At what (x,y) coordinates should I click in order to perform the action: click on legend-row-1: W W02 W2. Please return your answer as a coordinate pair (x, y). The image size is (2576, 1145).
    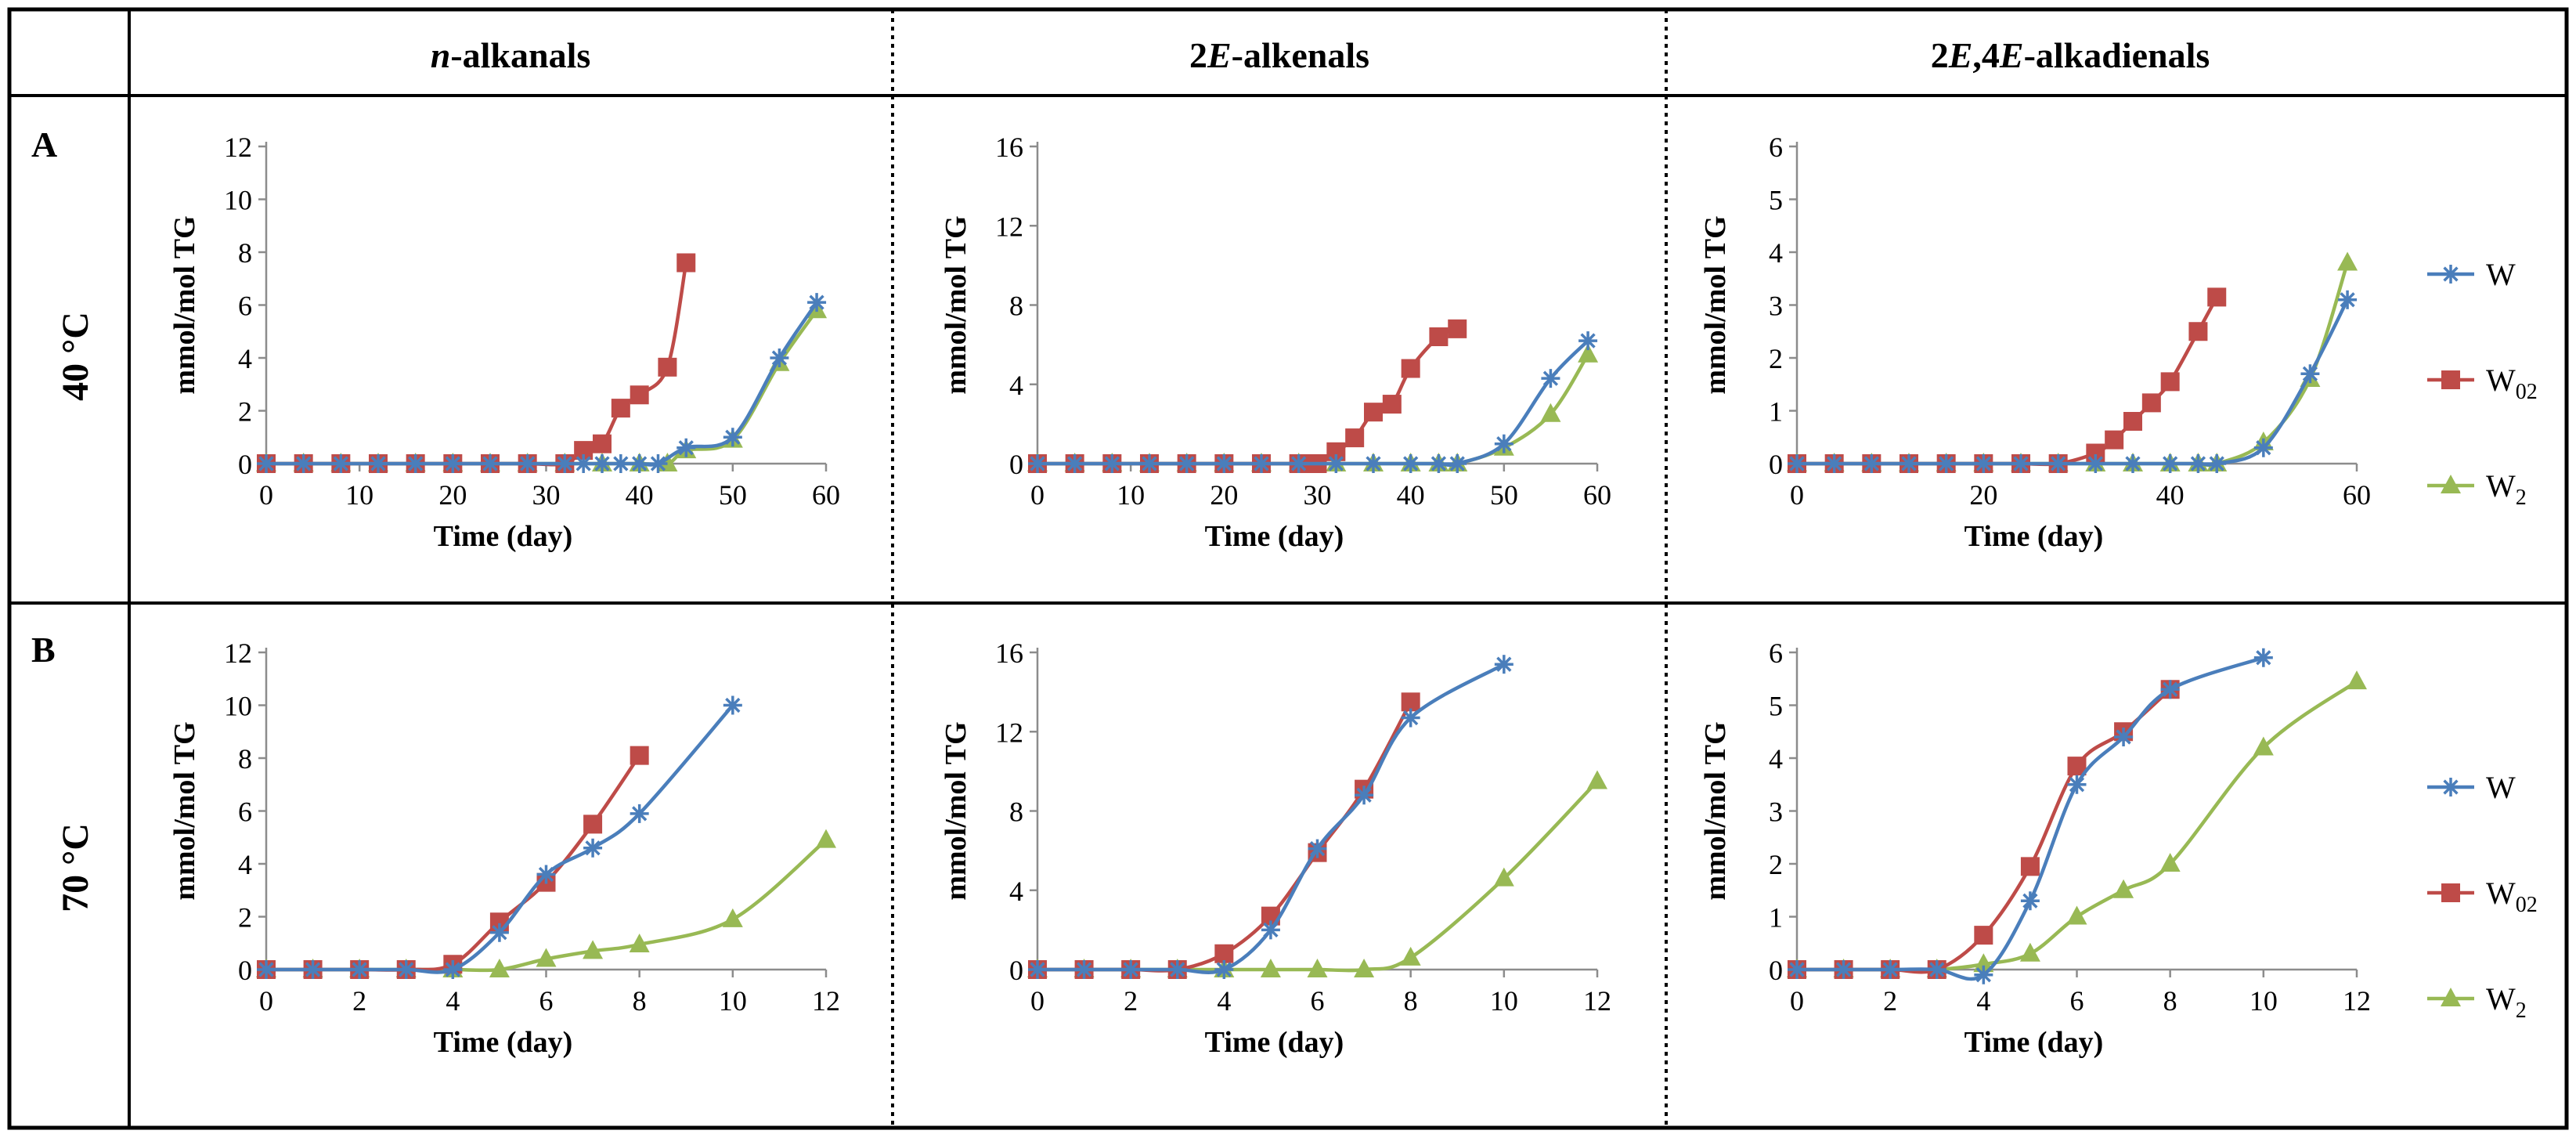
    Looking at the image, I should click on (2482, 896).